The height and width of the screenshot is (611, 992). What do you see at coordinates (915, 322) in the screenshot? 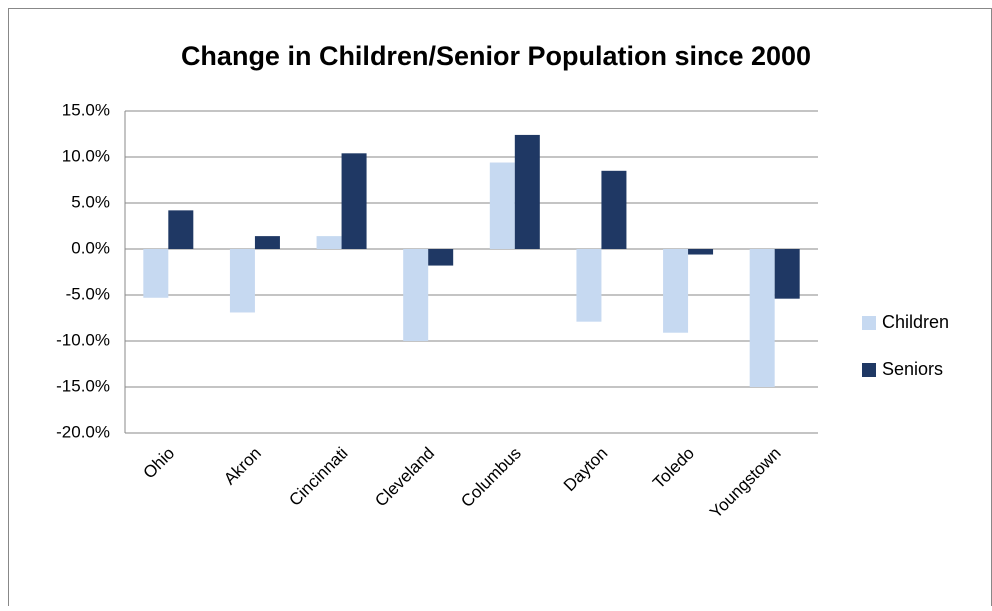
I see `legend-label: Children` at bounding box center [915, 322].